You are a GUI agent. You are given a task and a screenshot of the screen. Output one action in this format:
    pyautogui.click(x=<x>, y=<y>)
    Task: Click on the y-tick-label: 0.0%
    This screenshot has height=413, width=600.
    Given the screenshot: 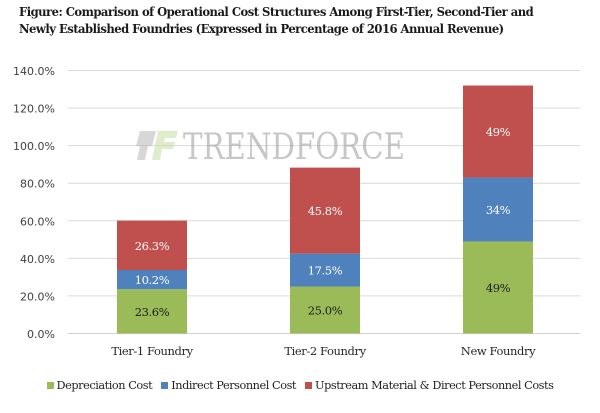 What is the action you would take?
    pyautogui.click(x=41, y=334)
    